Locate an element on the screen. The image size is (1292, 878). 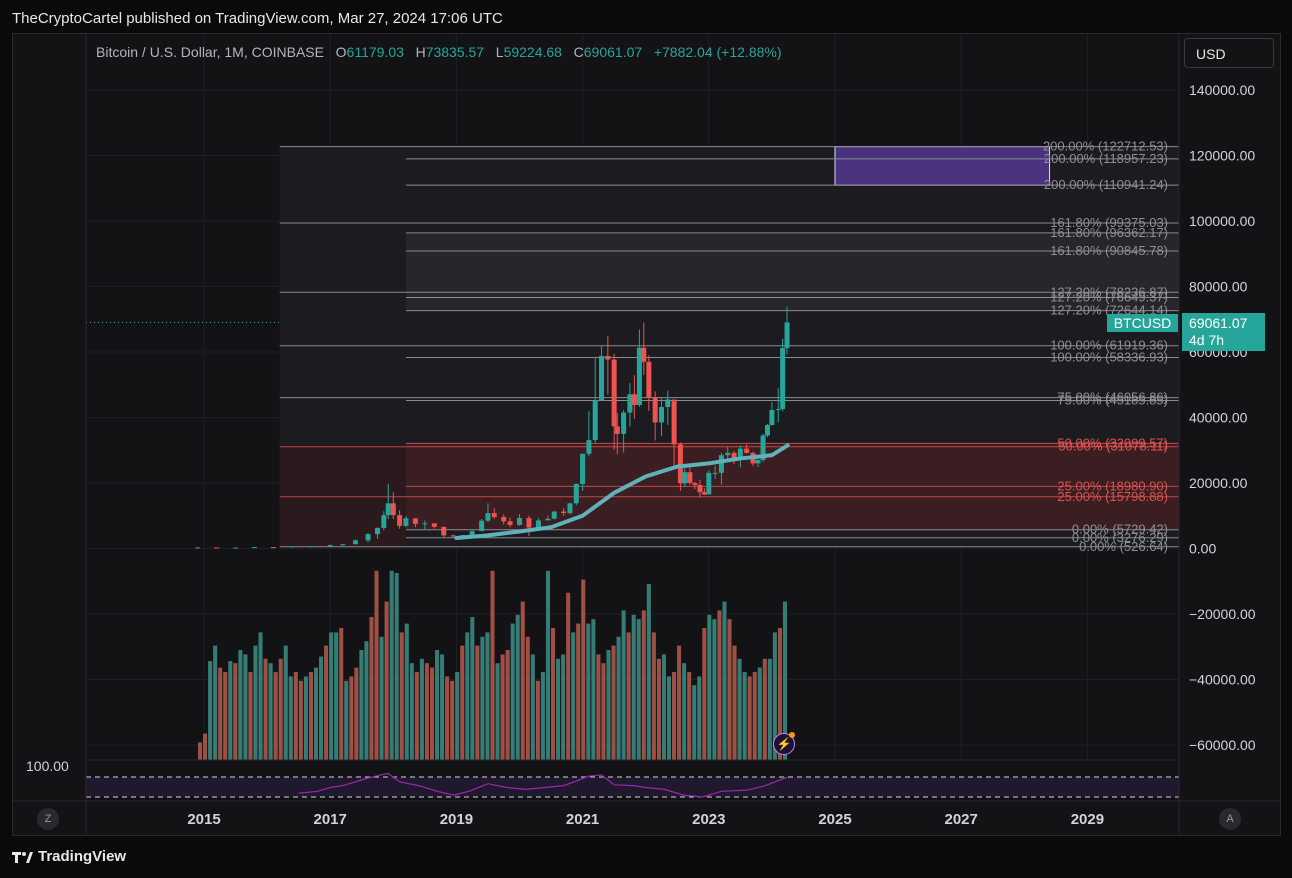
z-button: Z is located at coordinates (48, 819).